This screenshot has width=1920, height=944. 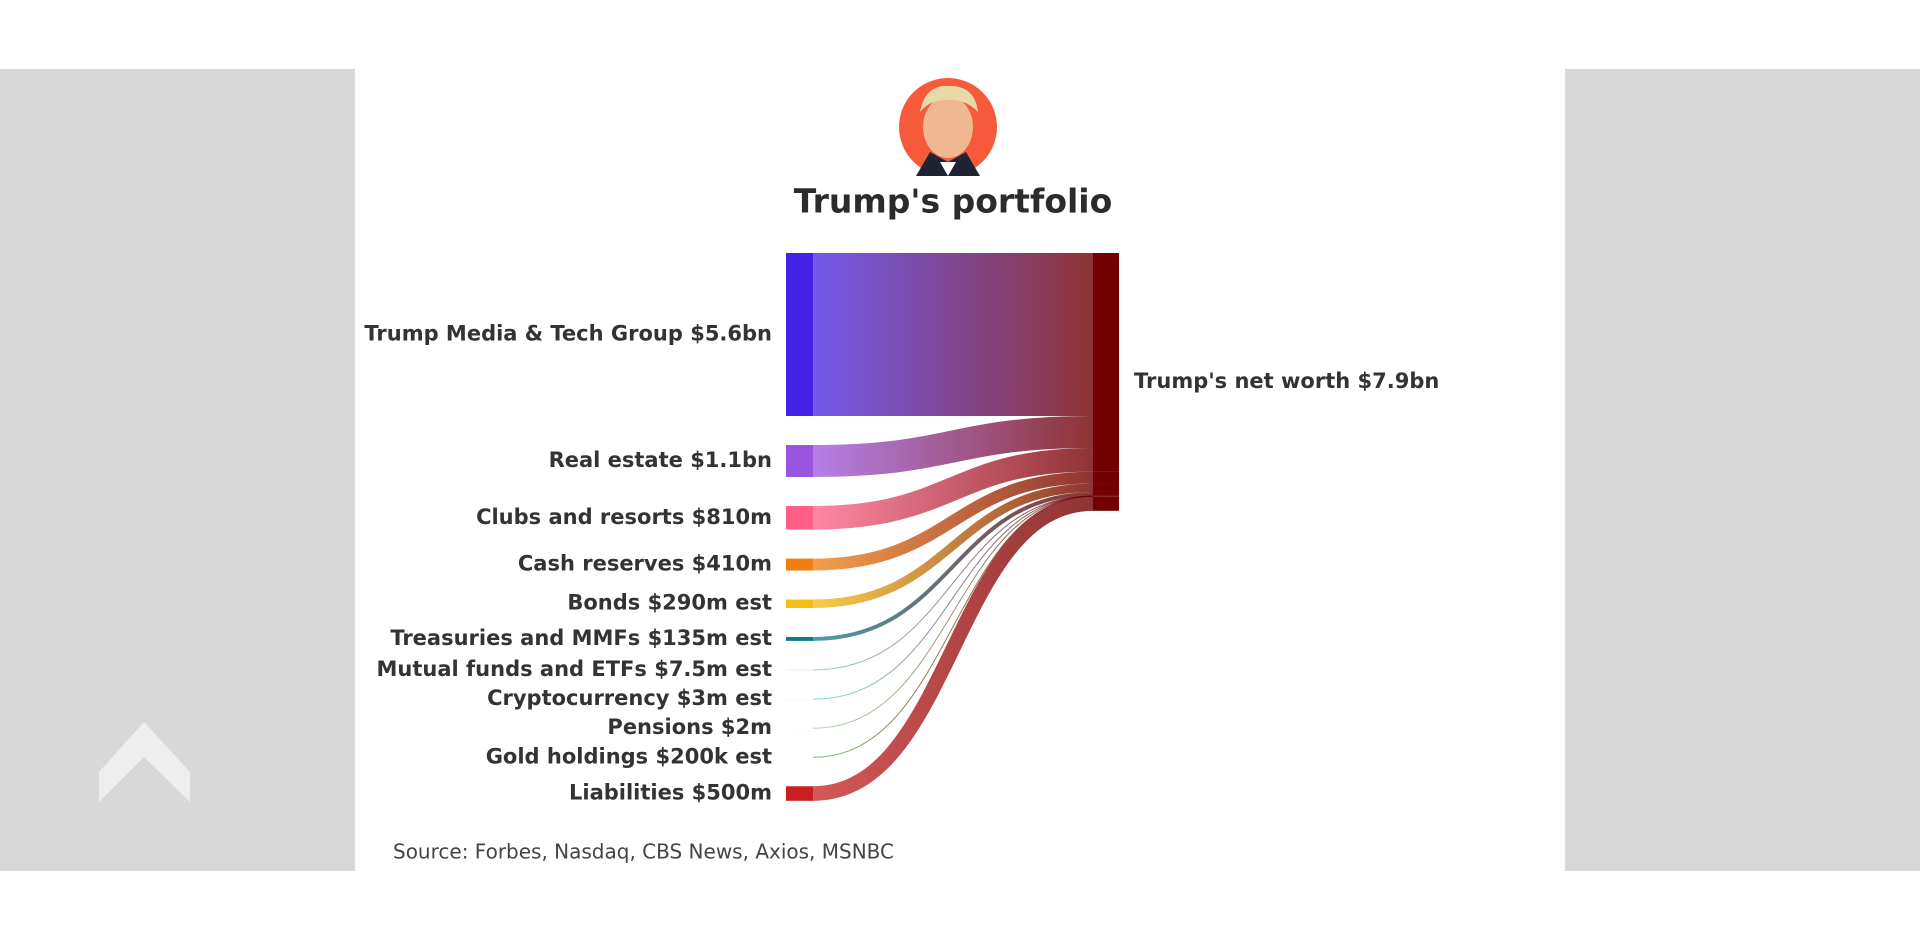 I want to click on node-label: Bonds $290m est, so click(x=669, y=603).